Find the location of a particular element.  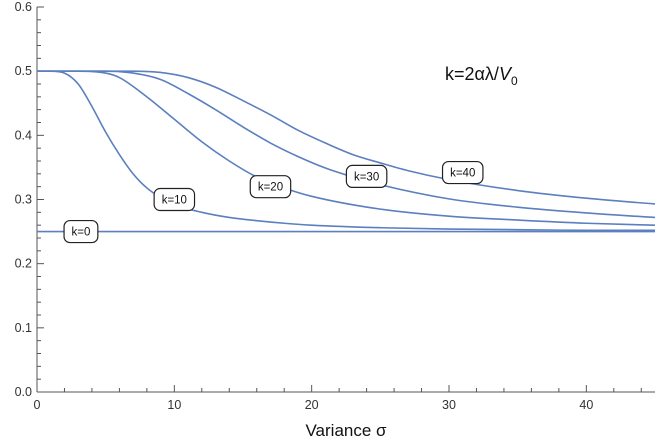

svg-text: k=10 is located at coordinates (174, 201).